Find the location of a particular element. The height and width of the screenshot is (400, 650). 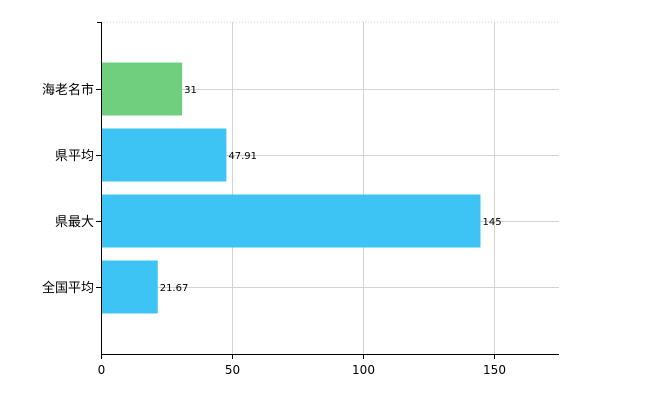

x-tick-label-0: 0 is located at coordinates (102, 370).